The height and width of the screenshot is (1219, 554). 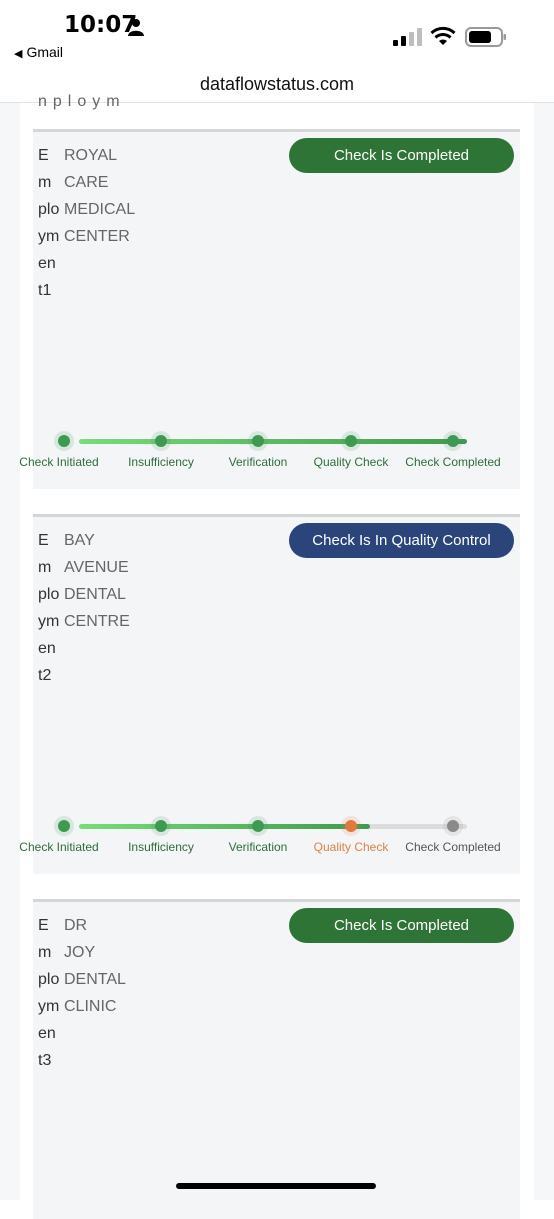 I want to click on back-to-app-link: ◀ Gmail, so click(x=38, y=52).